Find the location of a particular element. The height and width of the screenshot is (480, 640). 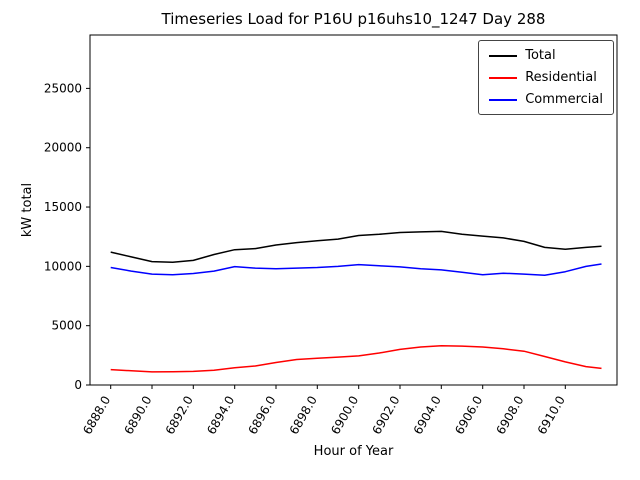

legend-item-total: Total is located at coordinates (546, 55).